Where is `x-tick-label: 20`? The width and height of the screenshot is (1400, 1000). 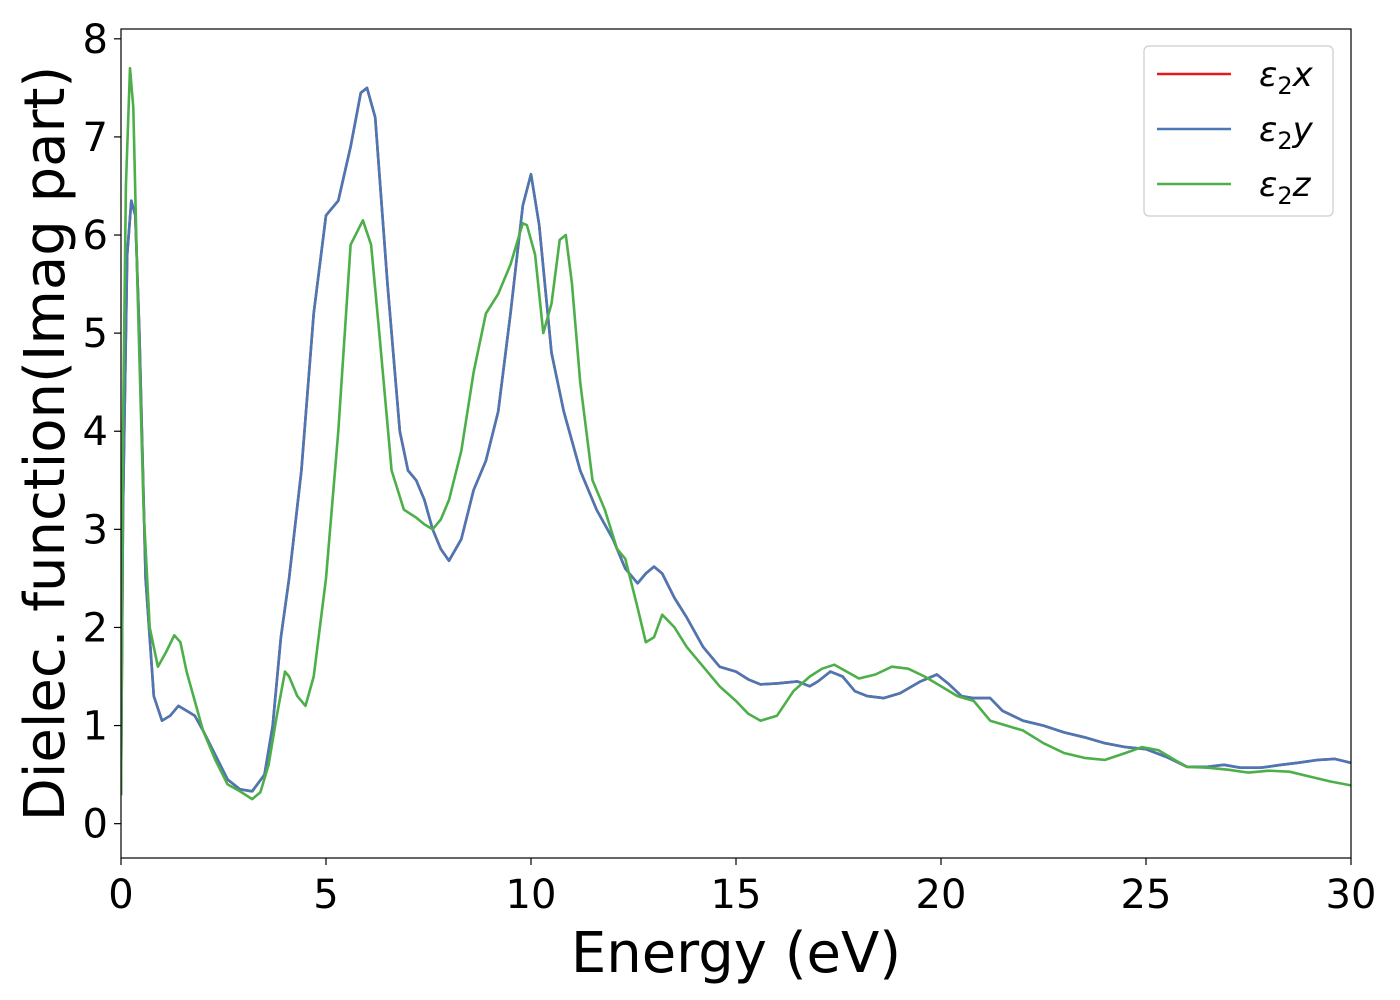
x-tick-label: 20 is located at coordinates (941, 895).